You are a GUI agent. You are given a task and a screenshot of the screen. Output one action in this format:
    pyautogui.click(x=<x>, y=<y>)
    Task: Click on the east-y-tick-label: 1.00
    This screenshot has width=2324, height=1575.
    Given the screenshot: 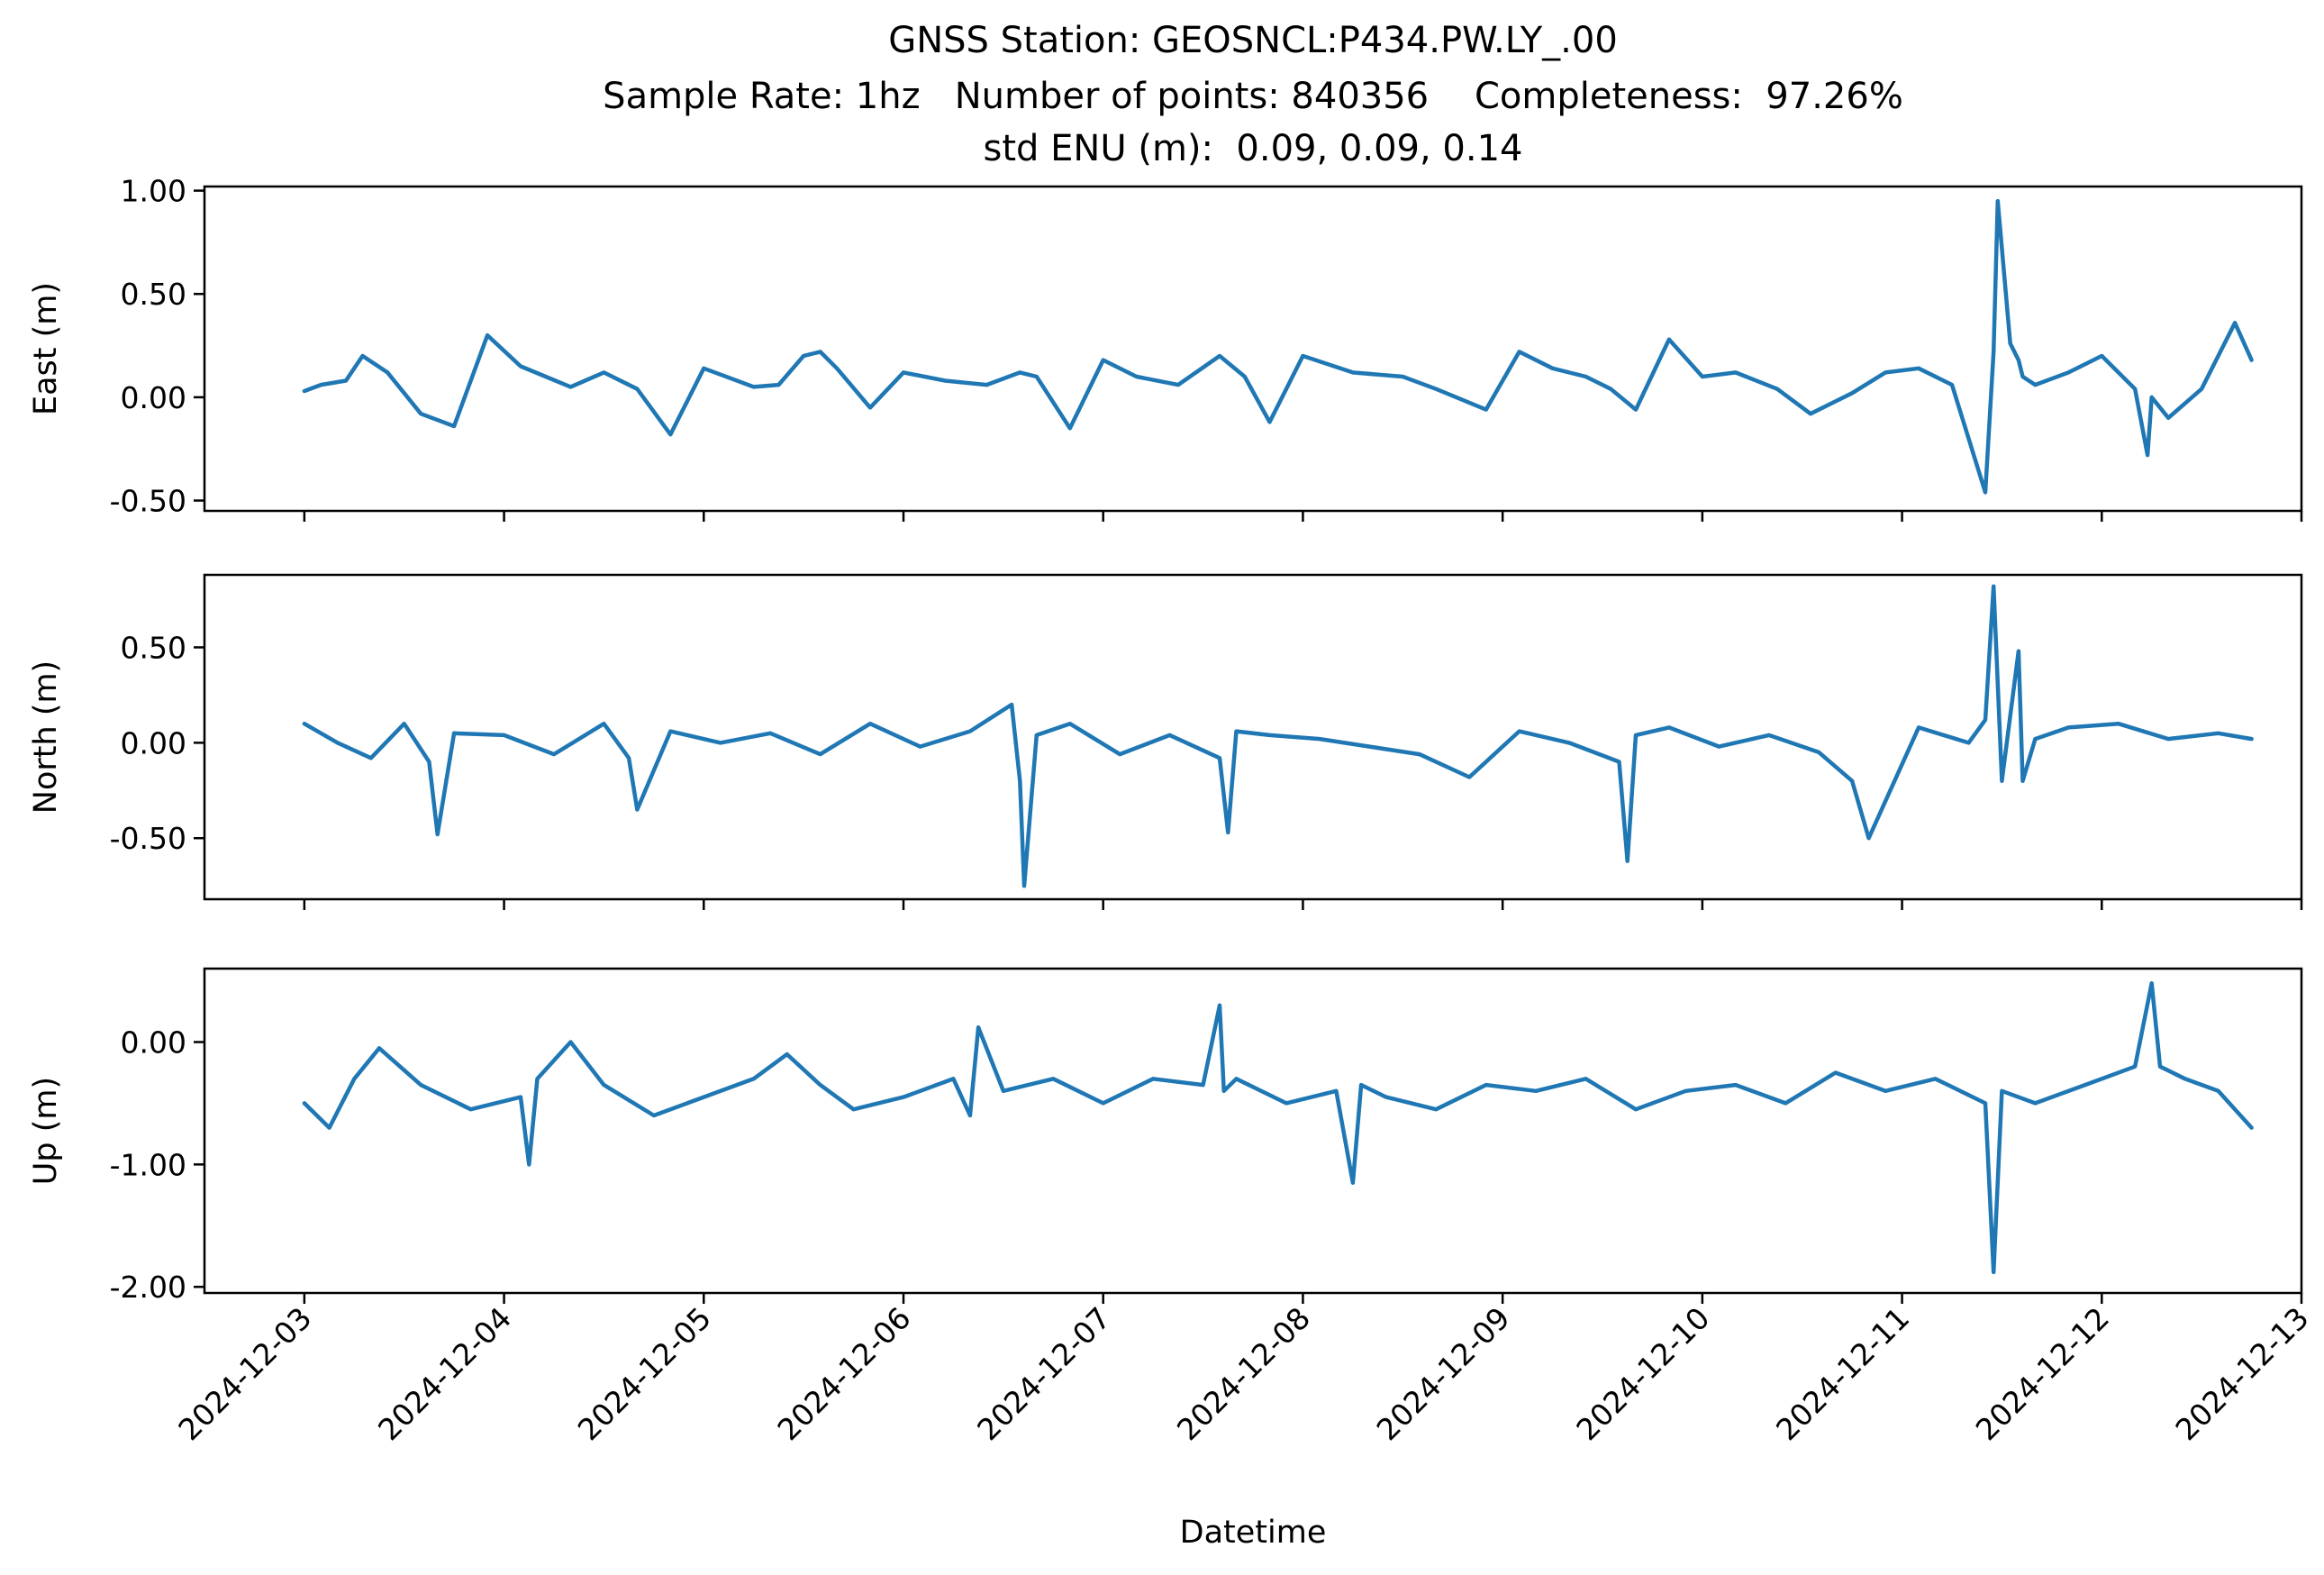 What is the action you would take?
    pyautogui.click(x=154, y=191)
    